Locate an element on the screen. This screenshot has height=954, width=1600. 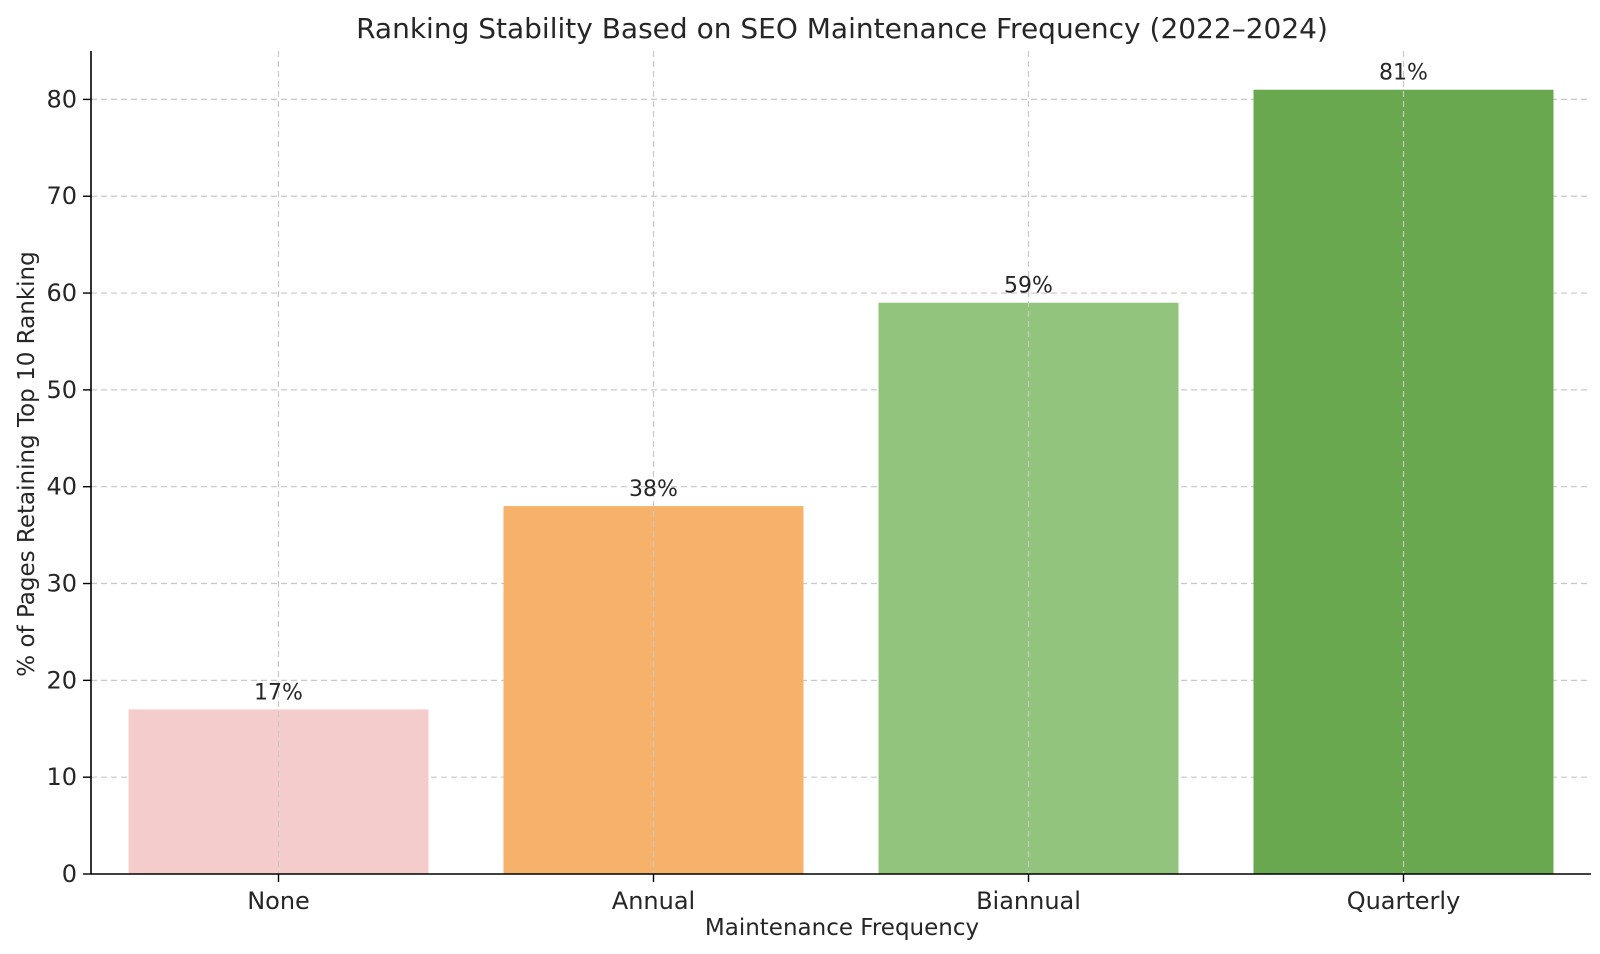
y-axis-label: % of Pages Retaining Top 10 Ranking is located at coordinates (27, 463).